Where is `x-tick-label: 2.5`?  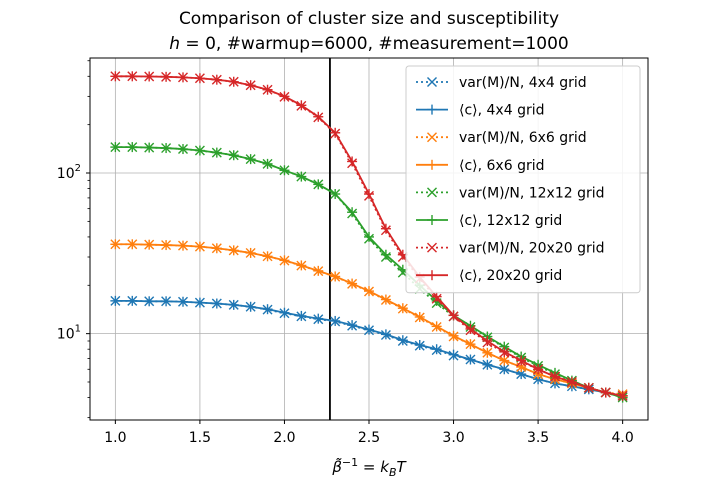 x-tick-label: 2.5 is located at coordinates (369, 438).